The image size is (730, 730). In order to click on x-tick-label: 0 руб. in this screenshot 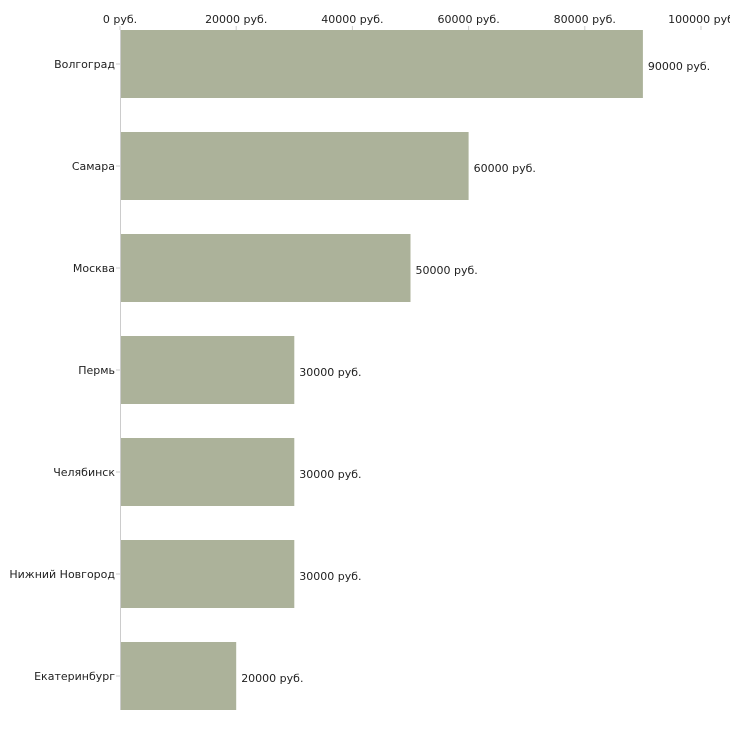, I will do `click(120, 19)`.